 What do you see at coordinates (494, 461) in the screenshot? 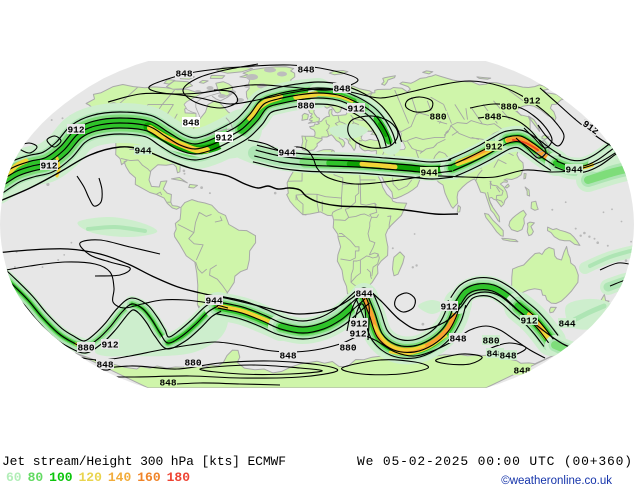
I see `svg-text:We 05-02-2025 00:00 UTC (00+36: We 05-02-2025 00:00 UTC (00+360)` at bounding box center [494, 461].